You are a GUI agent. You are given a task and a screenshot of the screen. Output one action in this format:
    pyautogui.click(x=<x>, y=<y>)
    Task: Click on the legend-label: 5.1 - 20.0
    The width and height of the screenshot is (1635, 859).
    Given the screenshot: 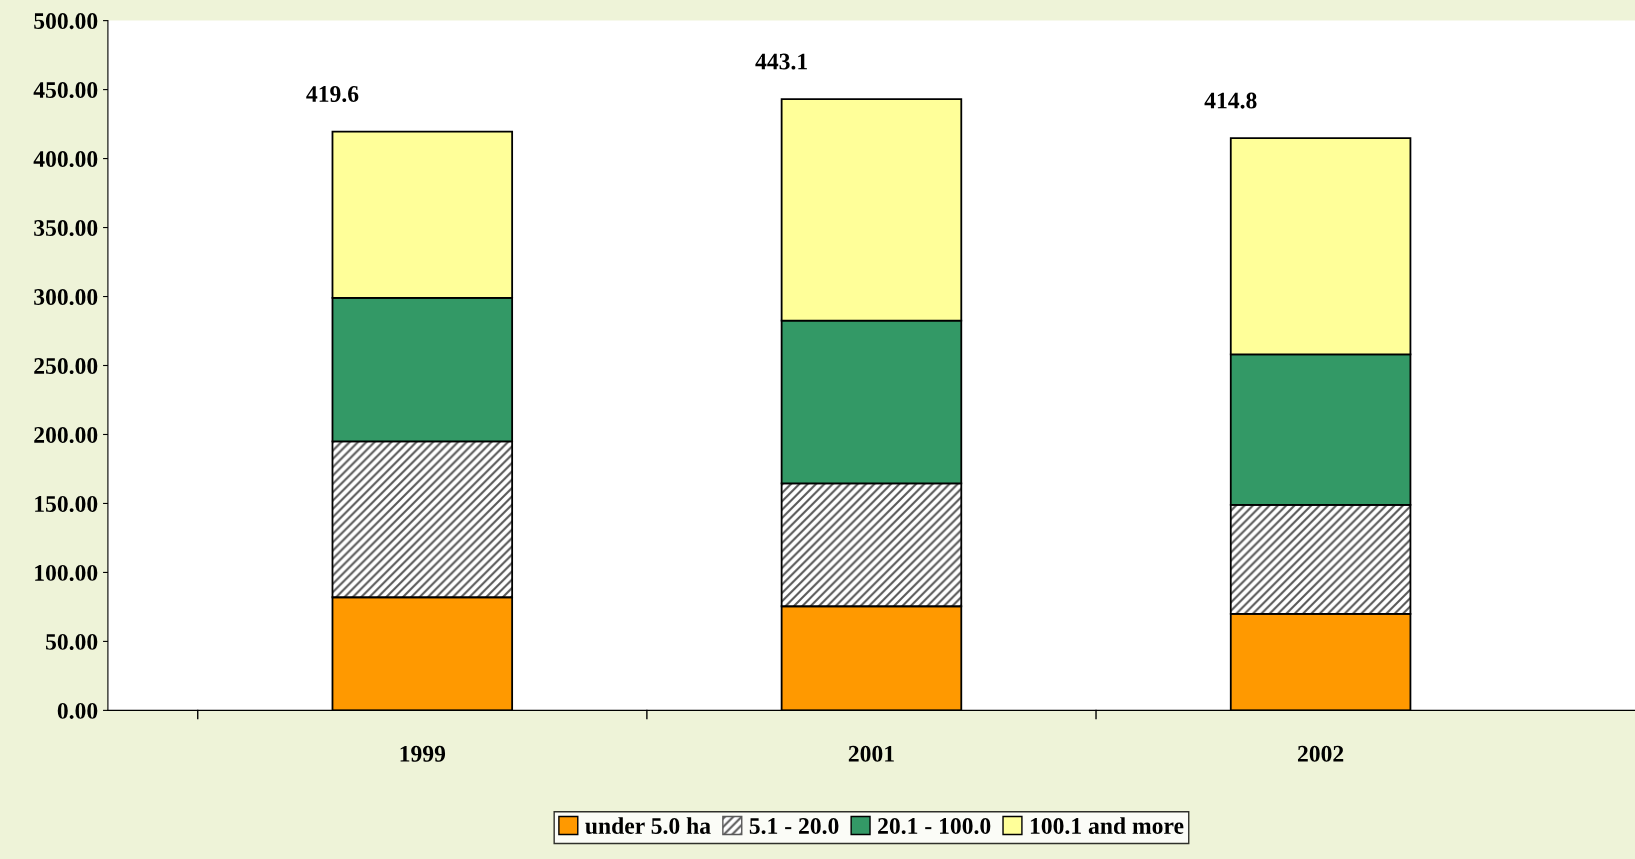 What is the action you would take?
    pyautogui.click(x=794, y=826)
    